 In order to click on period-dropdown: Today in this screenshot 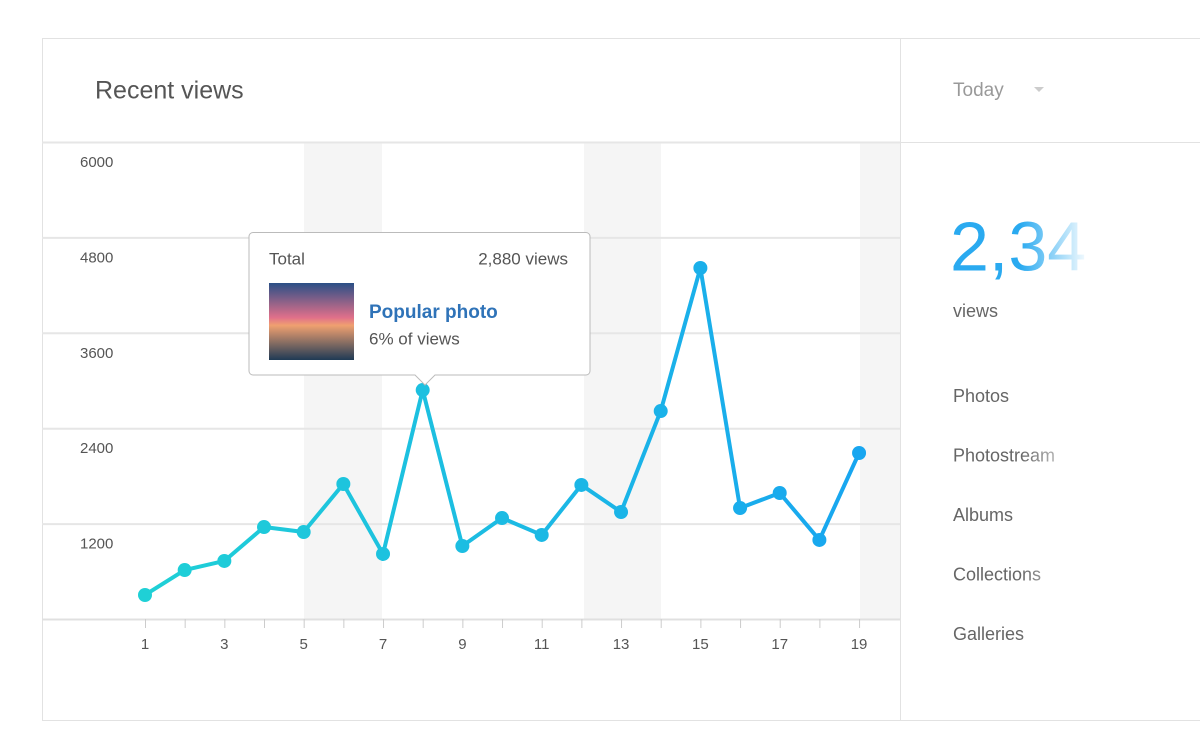, I will do `click(998, 90)`.